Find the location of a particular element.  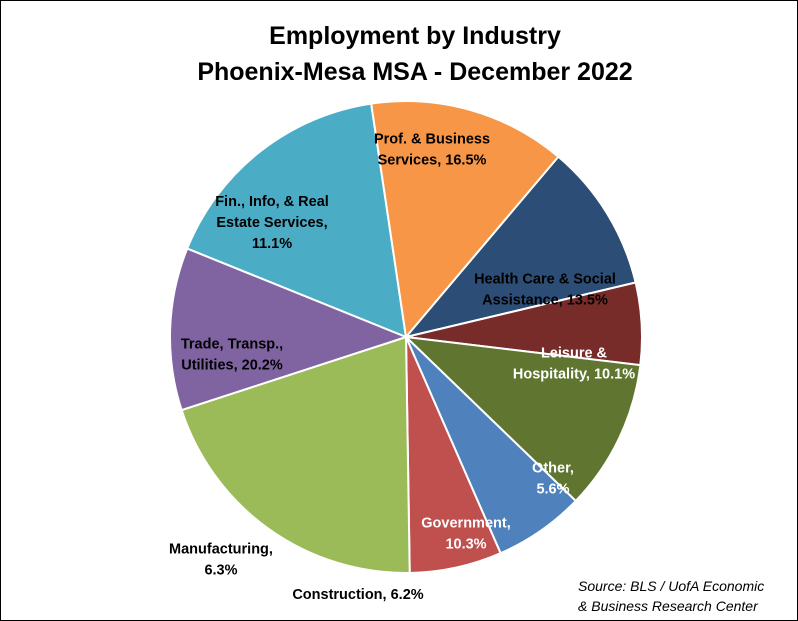

slice-label-8: Fin., Info, & Real Estate Services, 11.1% is located at coordinates (272, 223).